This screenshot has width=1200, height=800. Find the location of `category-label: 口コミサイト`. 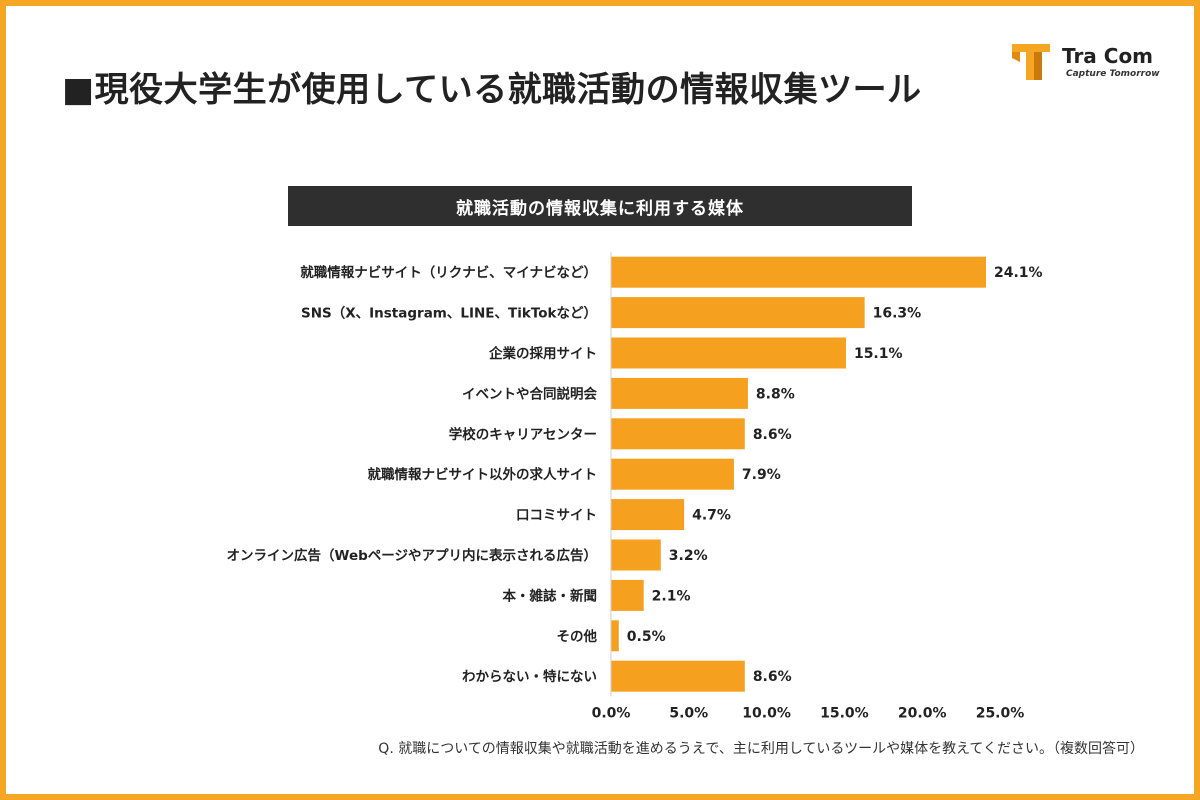

category-label: 口コミサイト is located at coordinates (556, 516).